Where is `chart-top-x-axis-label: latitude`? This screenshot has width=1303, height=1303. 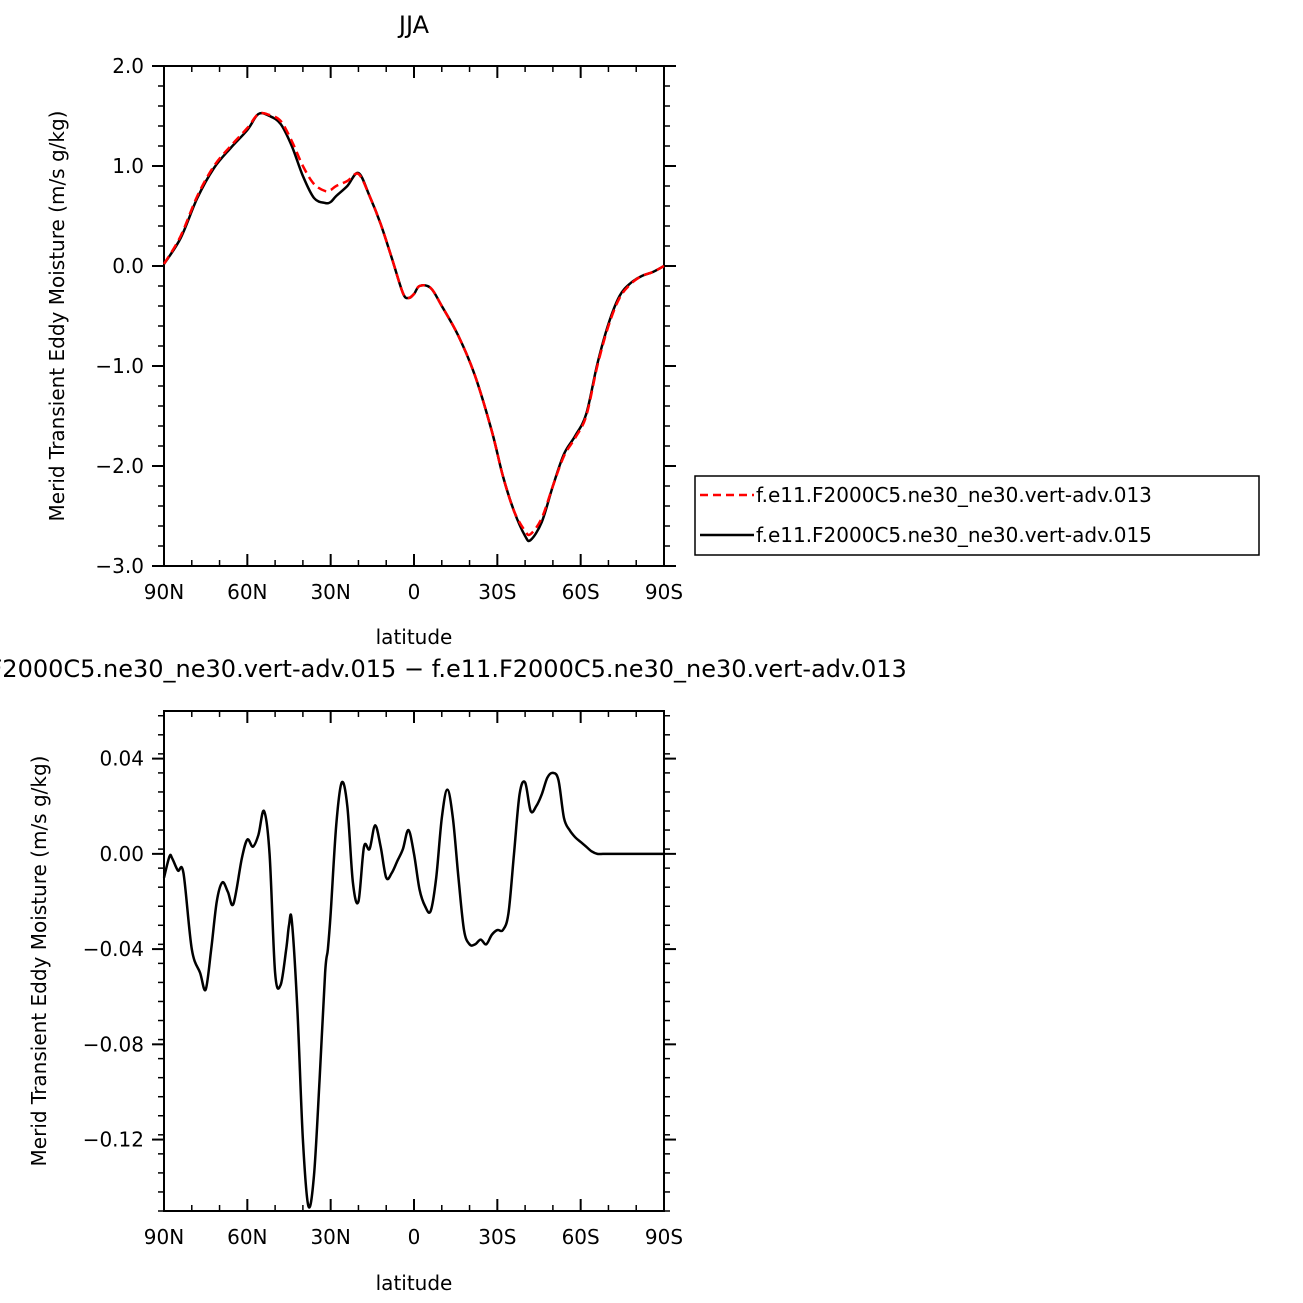 chart-top-x-axis-label: latitude is located at coordinates (414, 637).